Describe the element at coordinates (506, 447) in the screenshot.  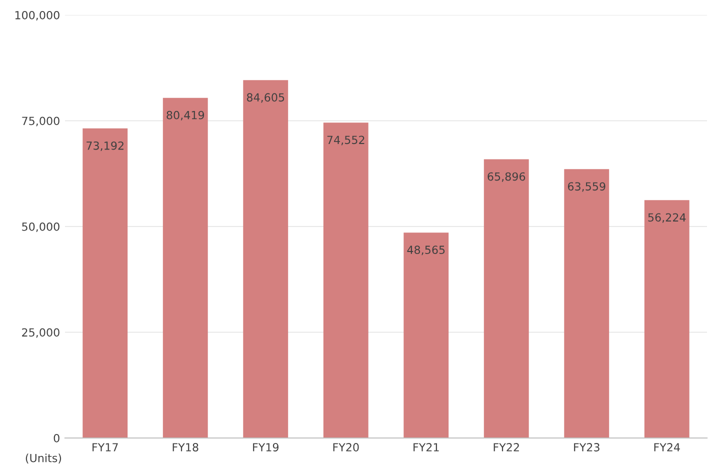
I see `x-tick-label: FY22` at that location.